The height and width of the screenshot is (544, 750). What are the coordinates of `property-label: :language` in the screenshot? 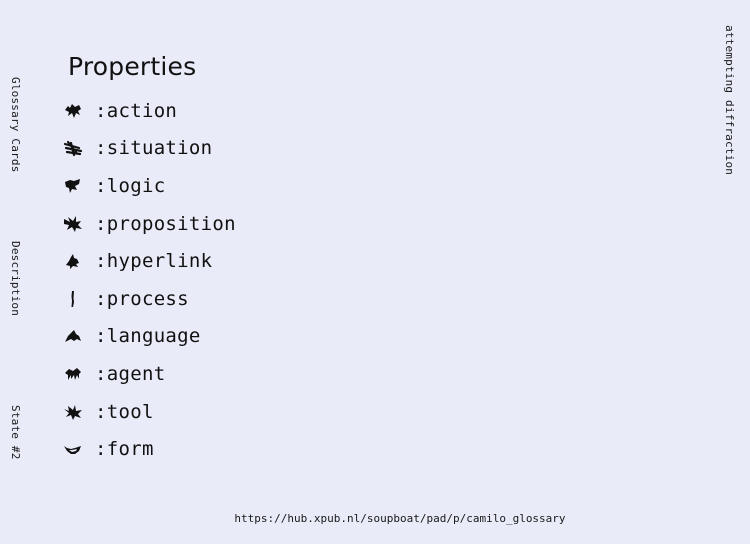 It's located at (148, 336).